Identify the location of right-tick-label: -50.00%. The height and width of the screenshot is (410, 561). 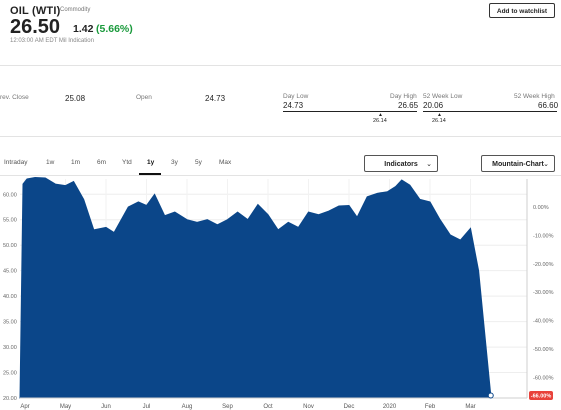
(543, 350).